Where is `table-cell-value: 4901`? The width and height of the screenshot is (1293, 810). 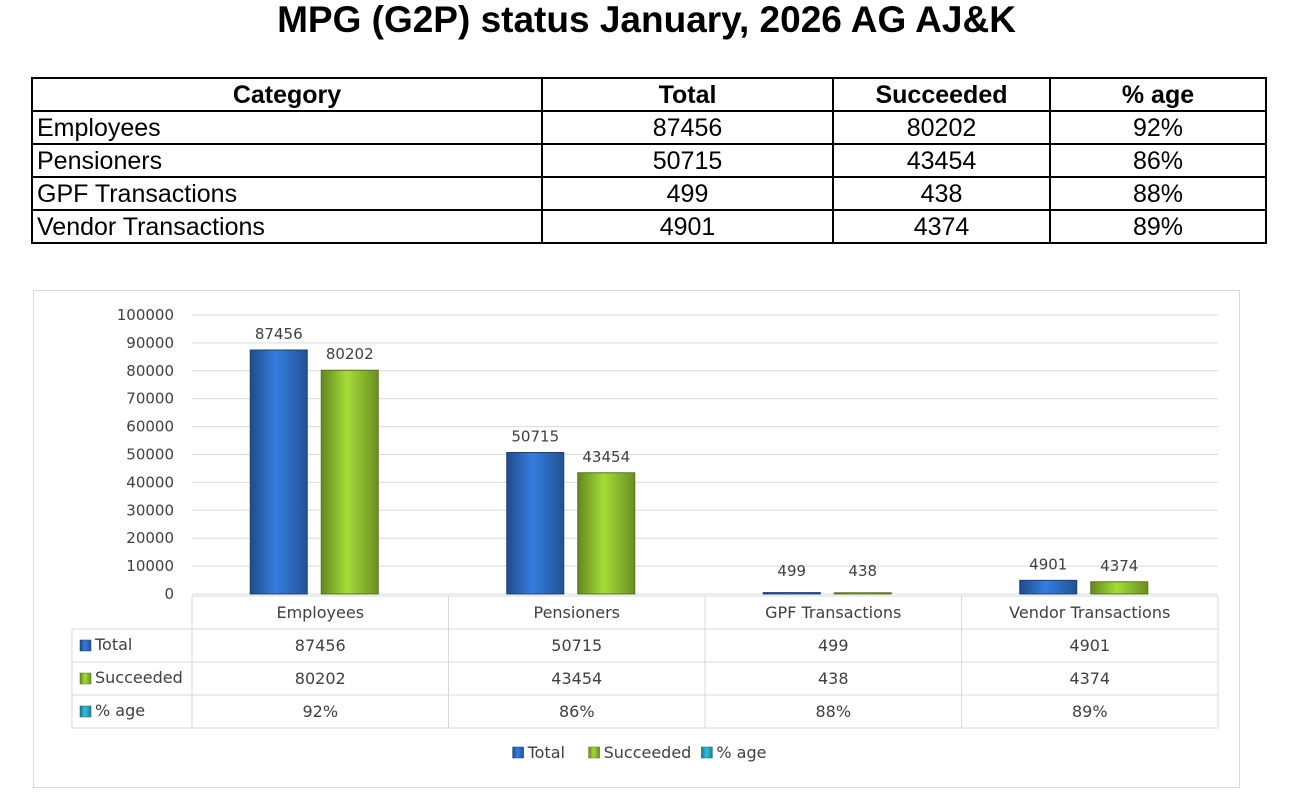 table-cell-value: 4901 is located at coordinates (1089, 645).